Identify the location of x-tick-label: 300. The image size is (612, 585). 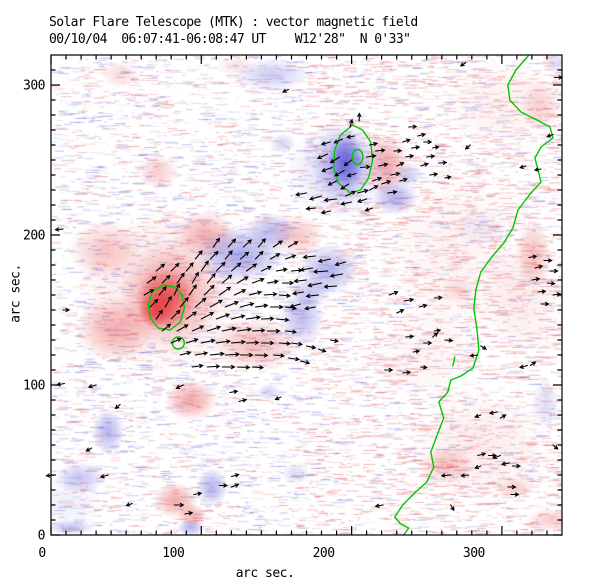
(474, 553).